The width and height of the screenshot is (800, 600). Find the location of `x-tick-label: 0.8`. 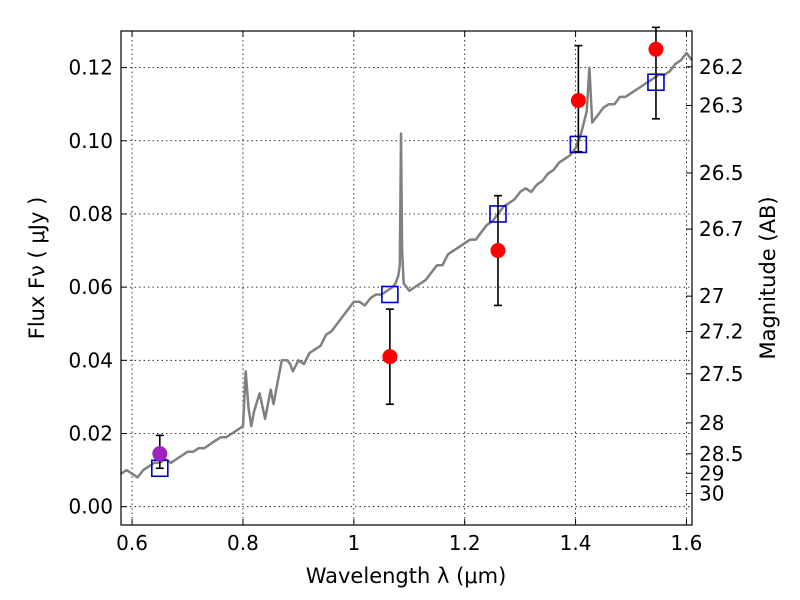

x-tick-label: 0.8 is located at coordinates (243, 543).